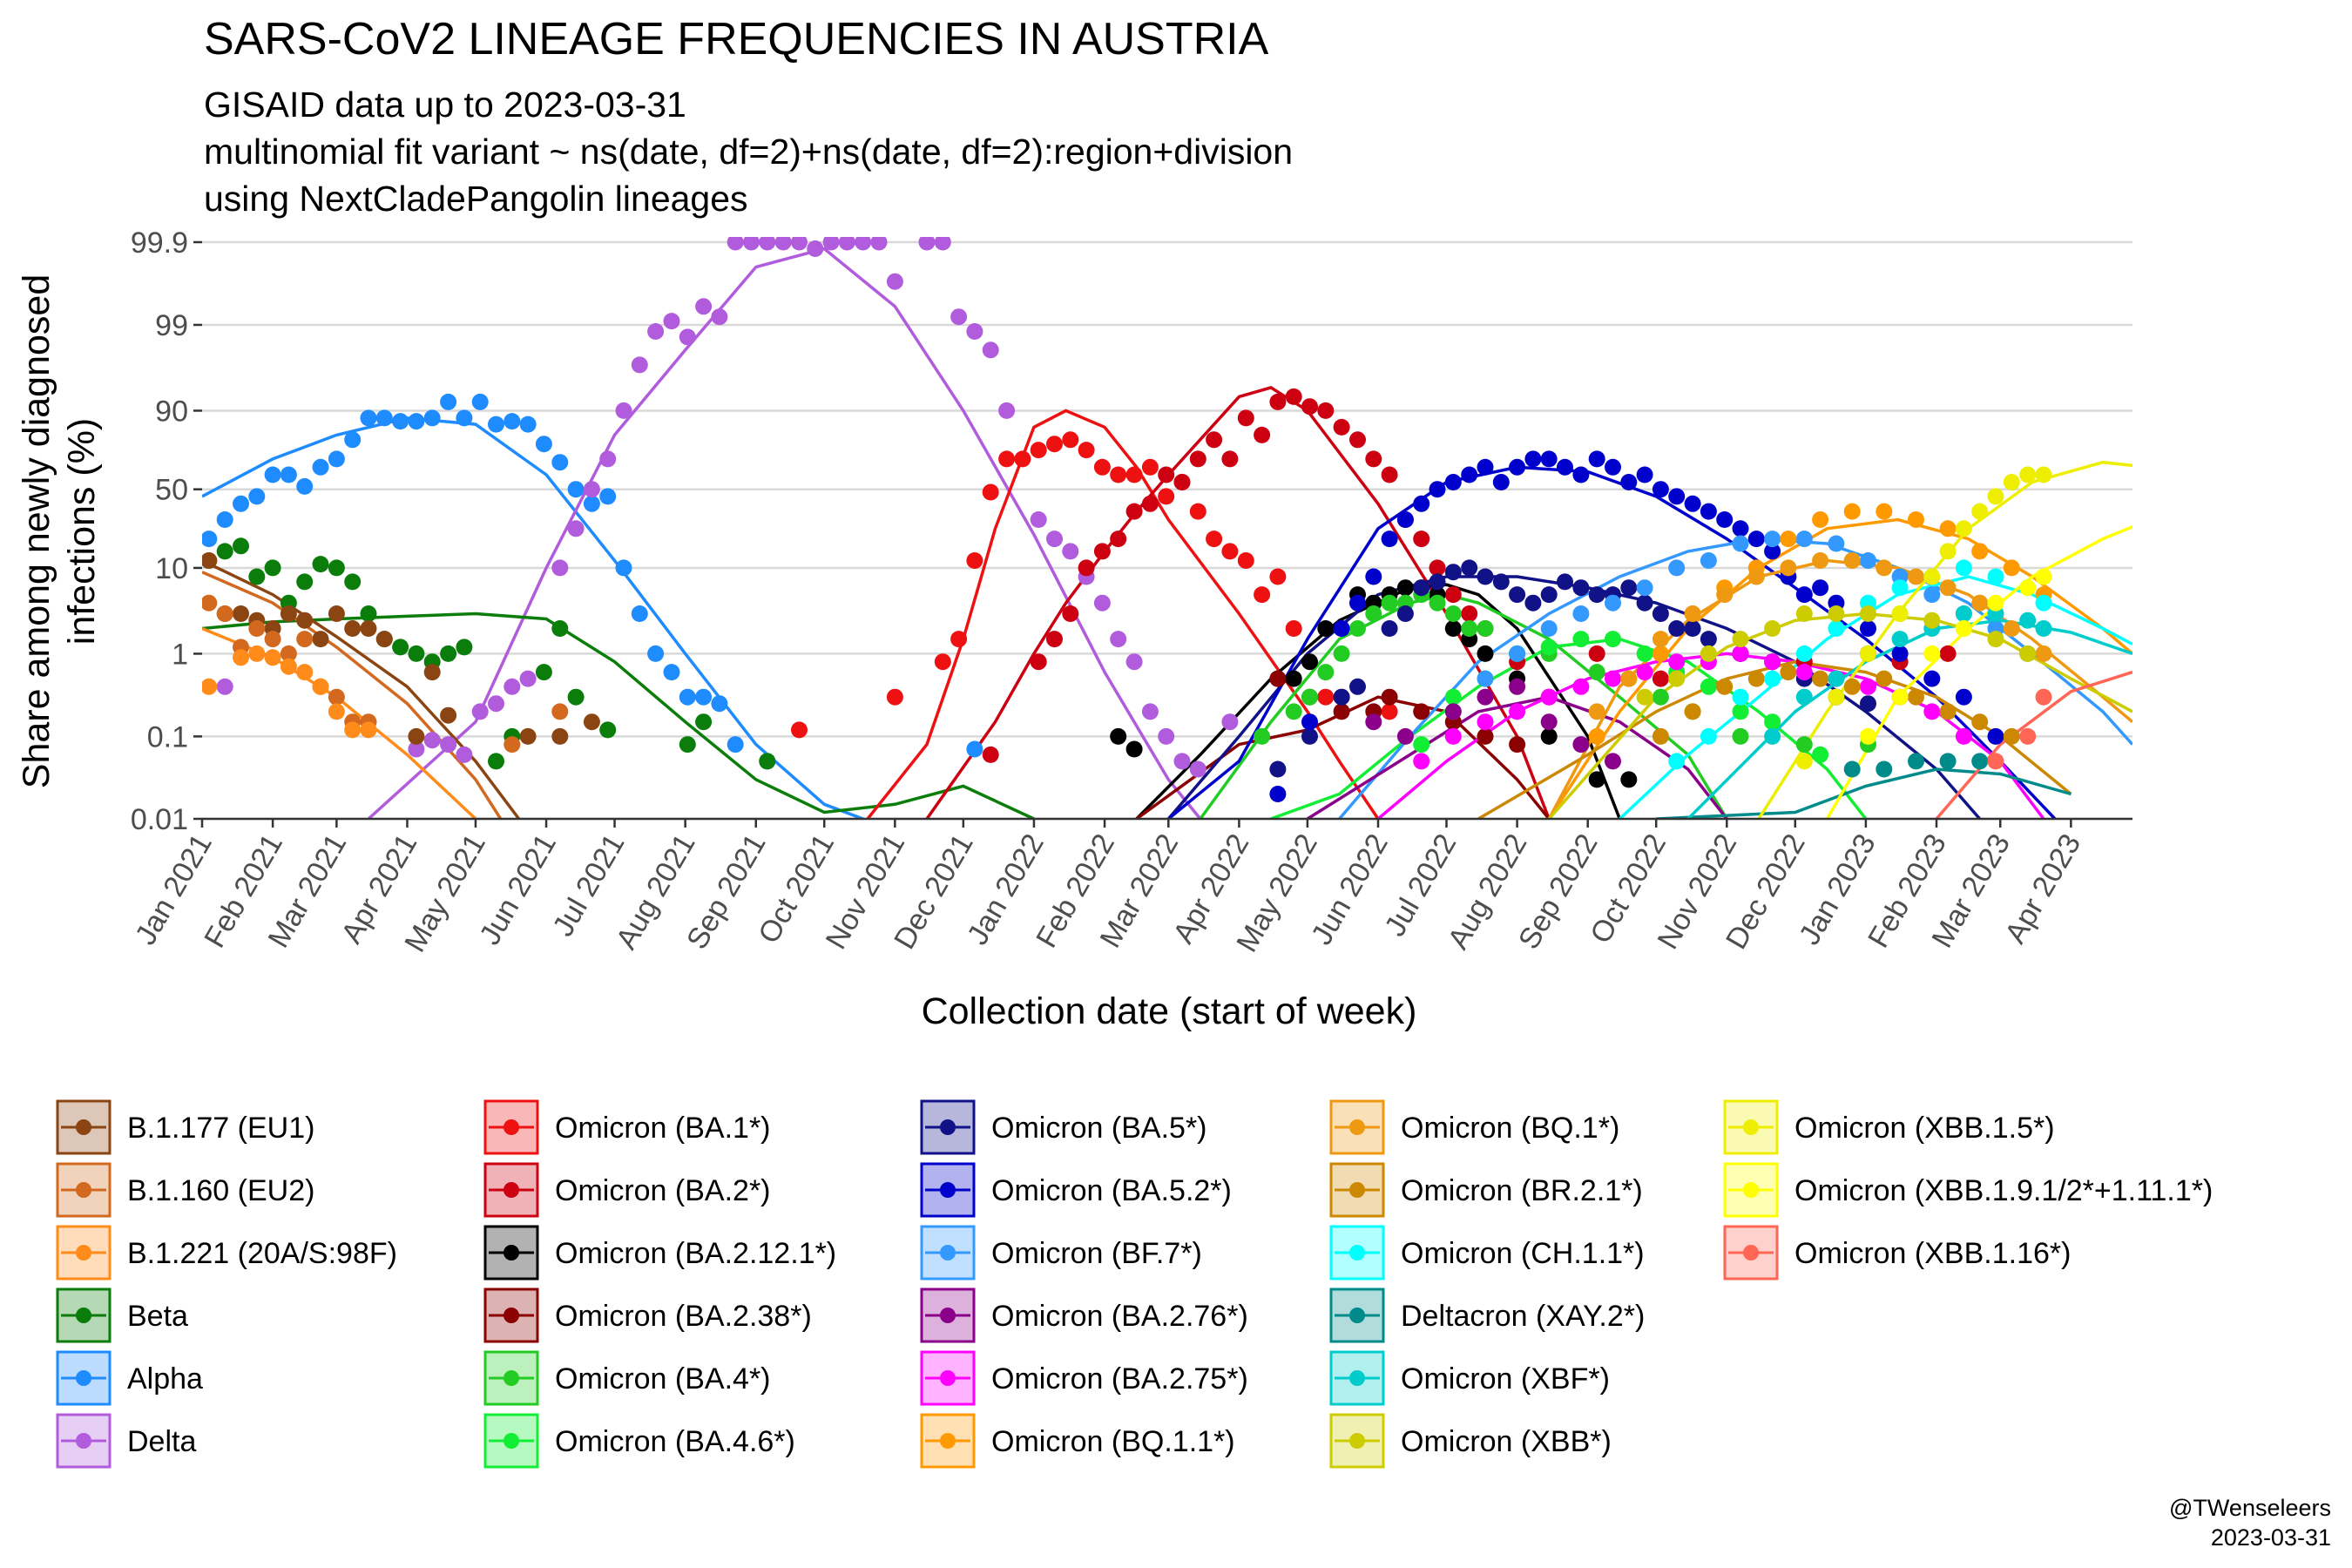  What do you see at coordinates (1063, 1127) in the screenshot?
I see `legend-item: Omicron (BA.5*)` at bounding box center [1063, 1127].